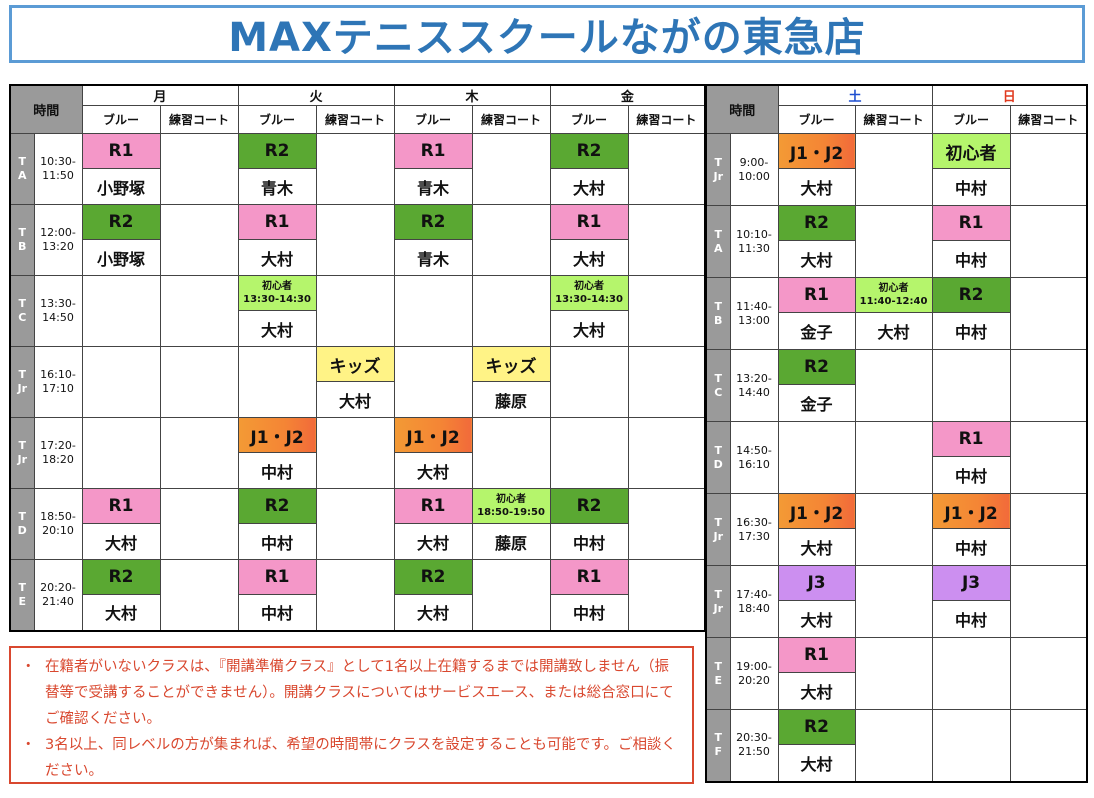 The height and width of the screenshot is (798, 1094). I want to click on class-row-coach: 金子, so click(896, 403).